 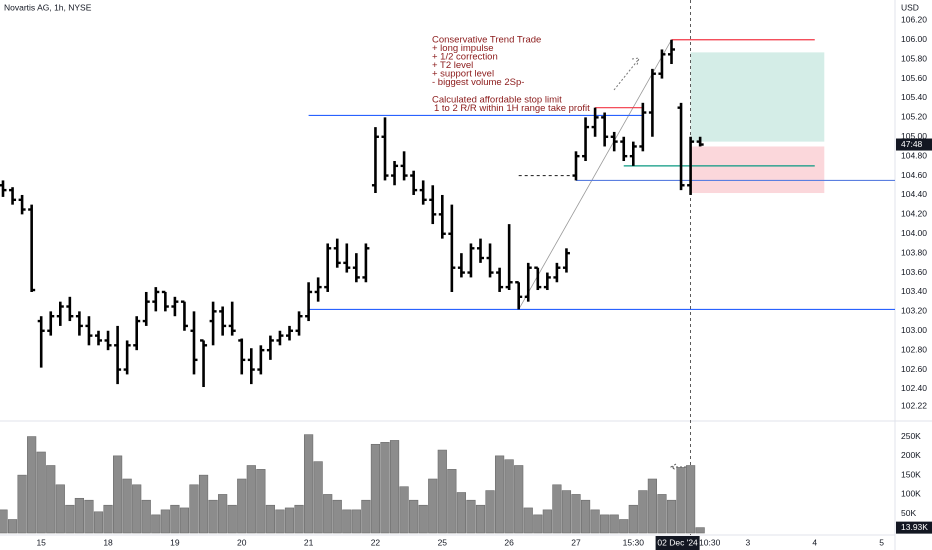 I want to click on volume-label: 13.93K, so click(x=914, y=527).